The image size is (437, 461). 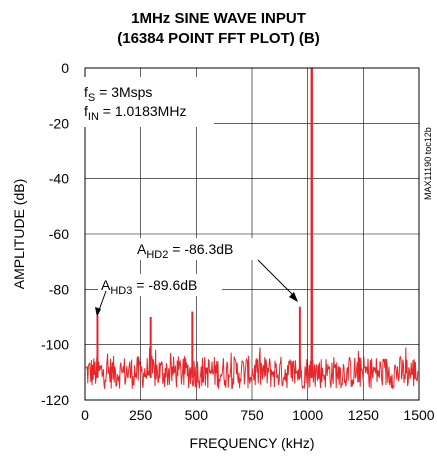 I want to click on x-axis-title: FREQUENCY (kHz), so click(x=252, y=443).